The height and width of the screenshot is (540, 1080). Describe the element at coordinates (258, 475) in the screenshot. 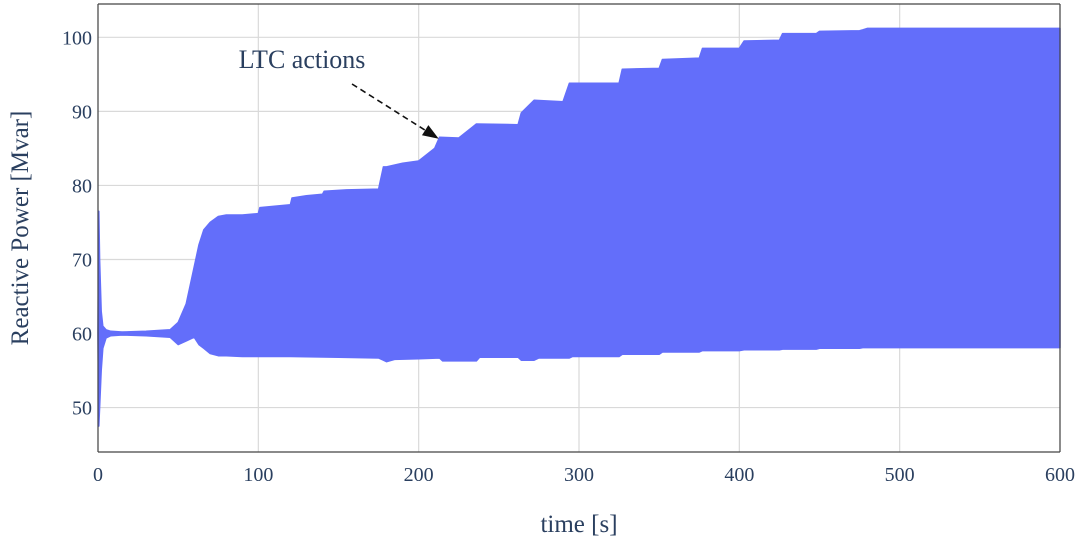

I see `x-tick-label: 100` at that location.